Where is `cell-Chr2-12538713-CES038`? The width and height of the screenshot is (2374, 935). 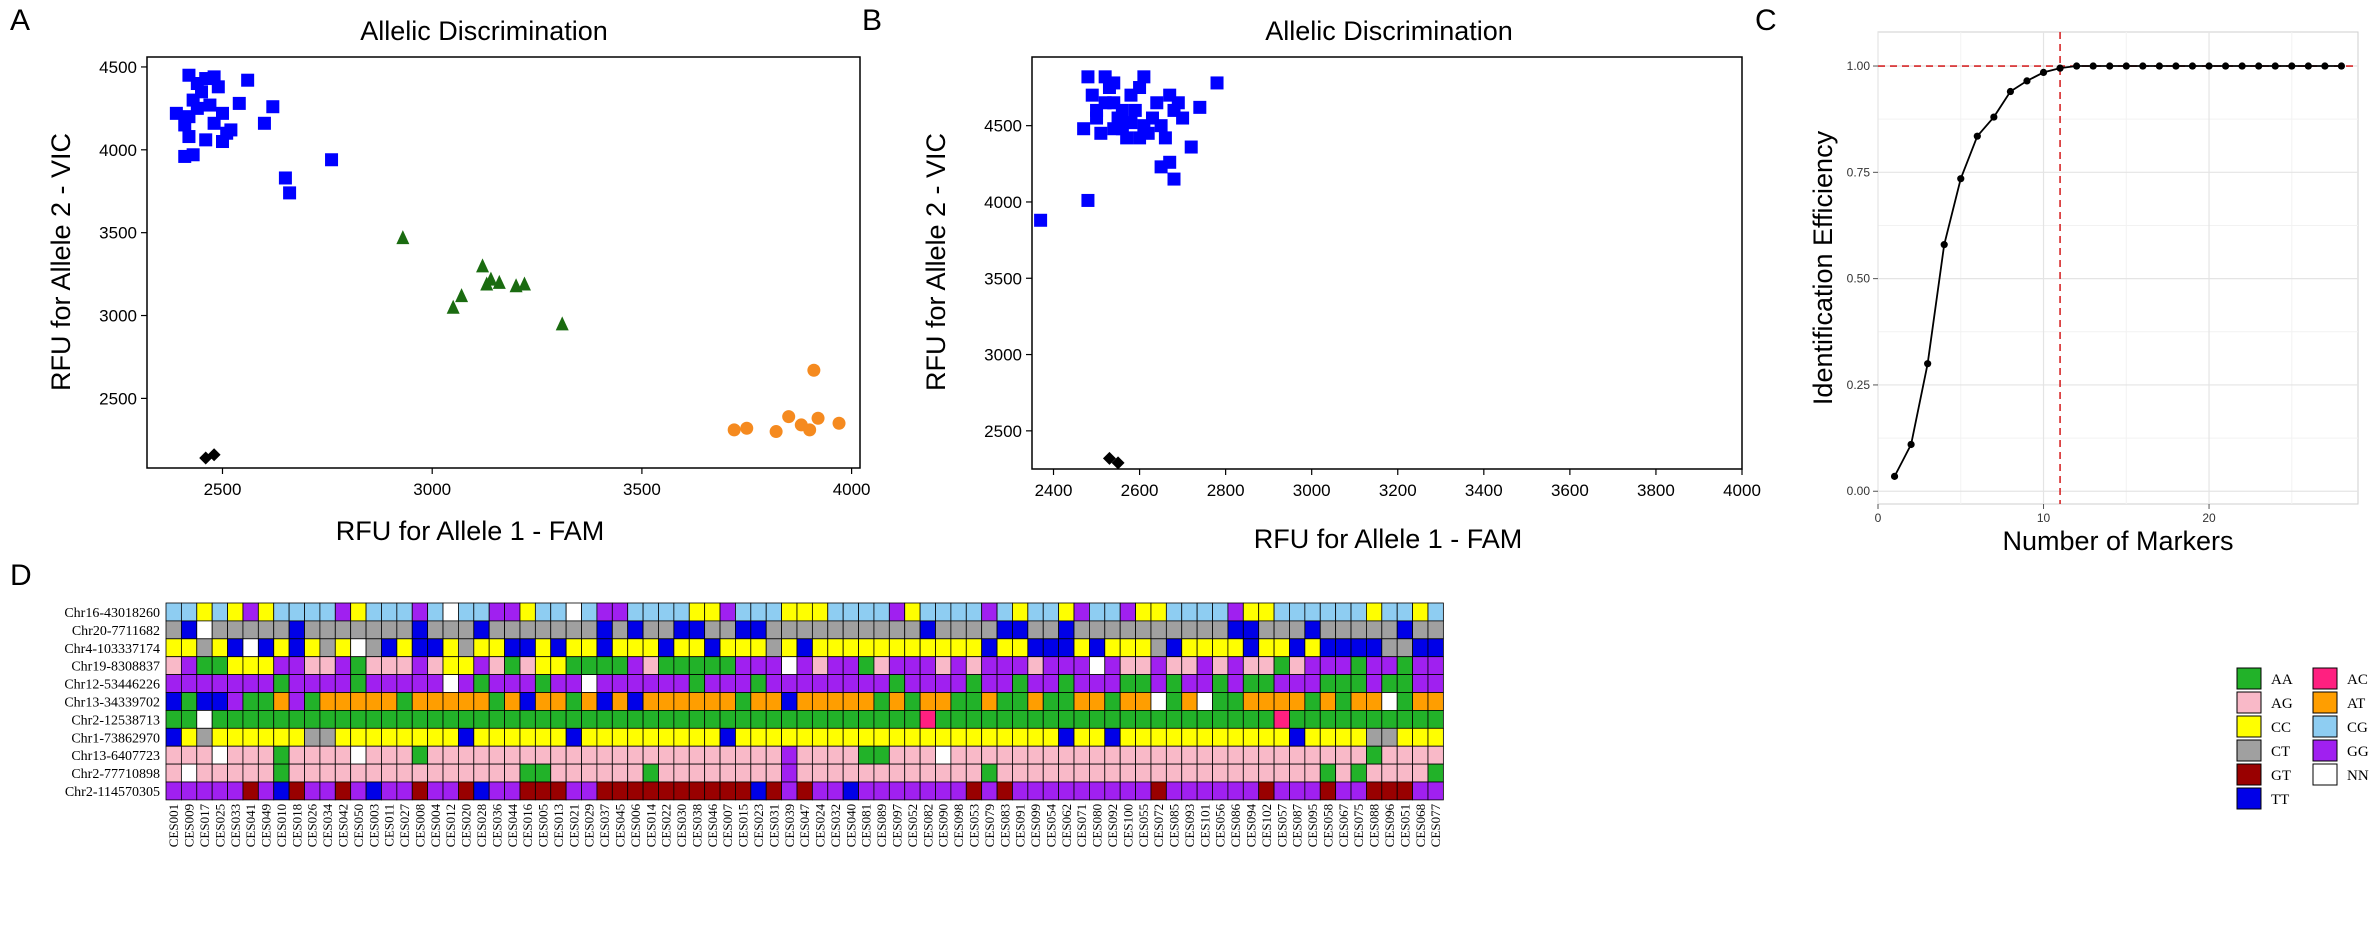 cell-Chr2-12538713-CES038 is located at coordinates (697, 719).